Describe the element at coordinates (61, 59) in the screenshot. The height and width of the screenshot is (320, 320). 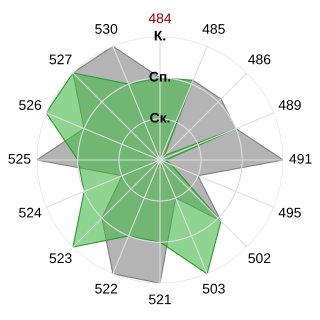
I see `spoke-label: 527` at that location.